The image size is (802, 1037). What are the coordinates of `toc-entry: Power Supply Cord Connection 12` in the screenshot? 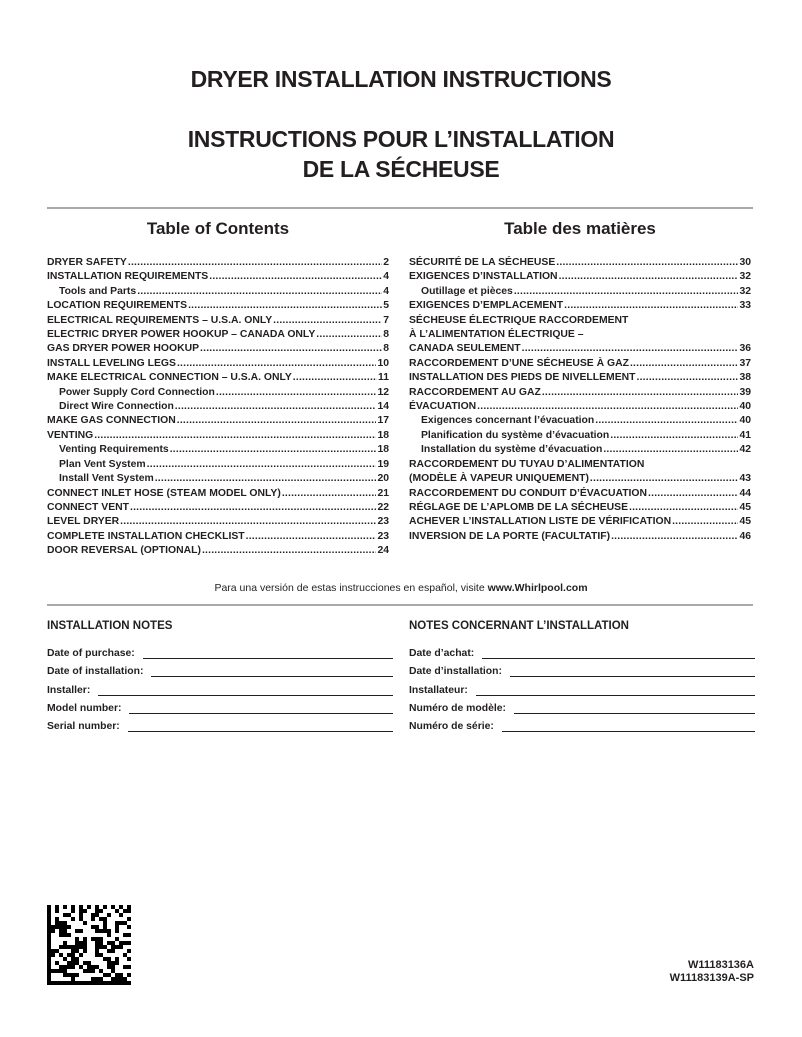 It's located at (218, 393).